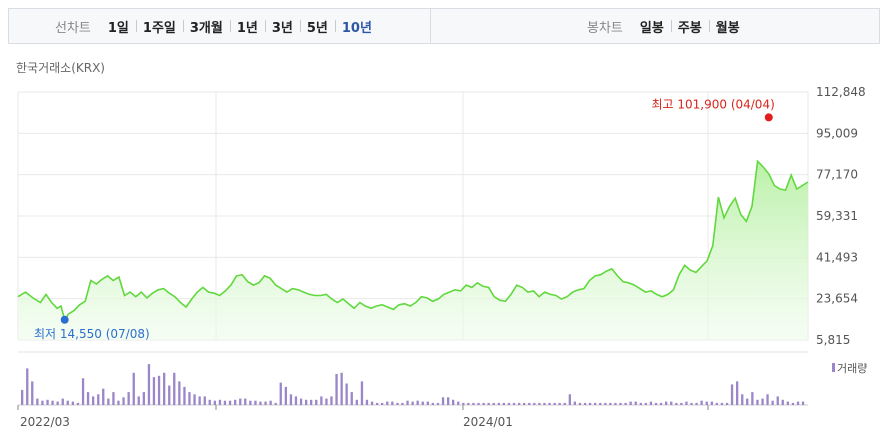 The height and width of the screenshot is (445, 887). Describe the element at coordinates (317, 26) in the screenshot. I see `tab-5-years: 5년` at that location.